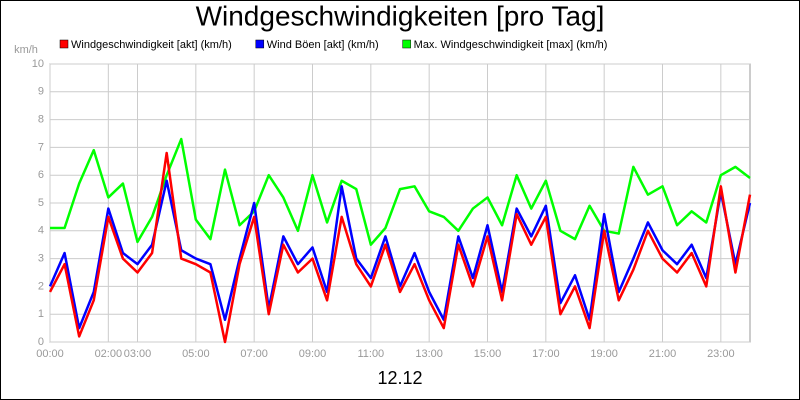  Describe the element at coordinates (109, 354) in the screenshot. I see `x-tick-label: 02:00` at that location.